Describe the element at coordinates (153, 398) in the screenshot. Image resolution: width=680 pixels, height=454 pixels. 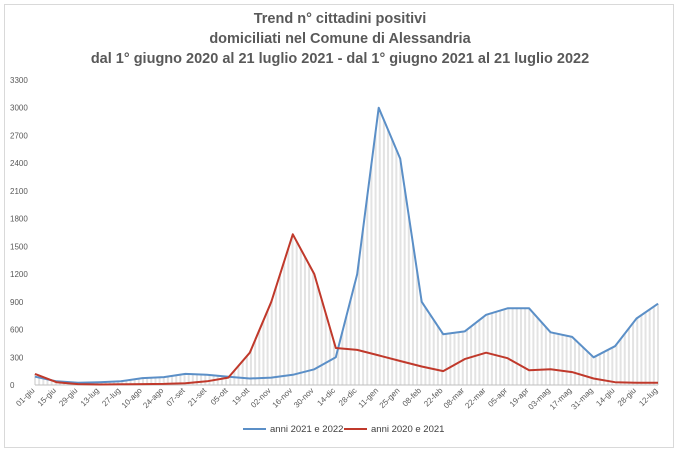
I see `x-tick-label: 24-ago` at that location.